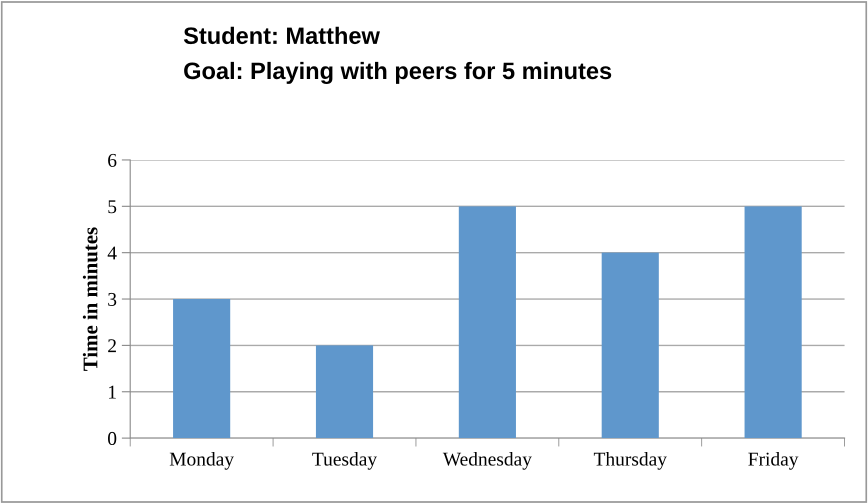 The image size is (868, 503). Describe the element at coordinates (487, 461) in the screenshot. I see `x-tick-label: Wednesday` at that location.